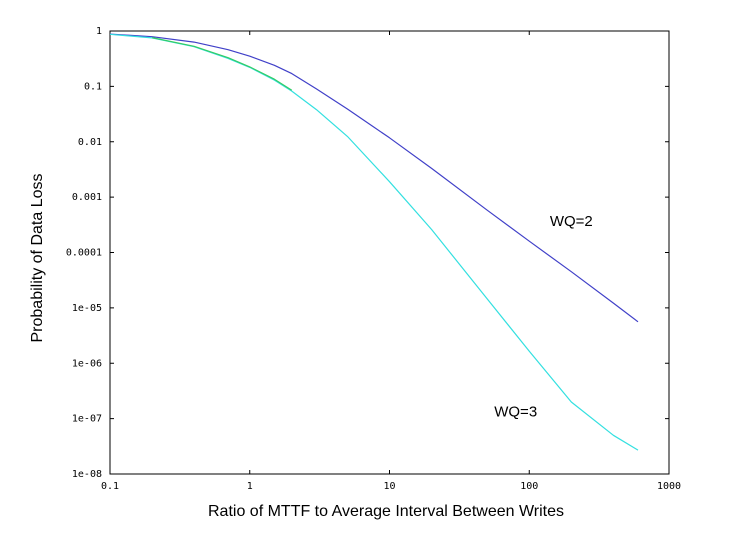 Image resolution: width=730 pixels, height=547 pixels. I want to click on series-label-wq-3: WQ=3, so click(515, 411).